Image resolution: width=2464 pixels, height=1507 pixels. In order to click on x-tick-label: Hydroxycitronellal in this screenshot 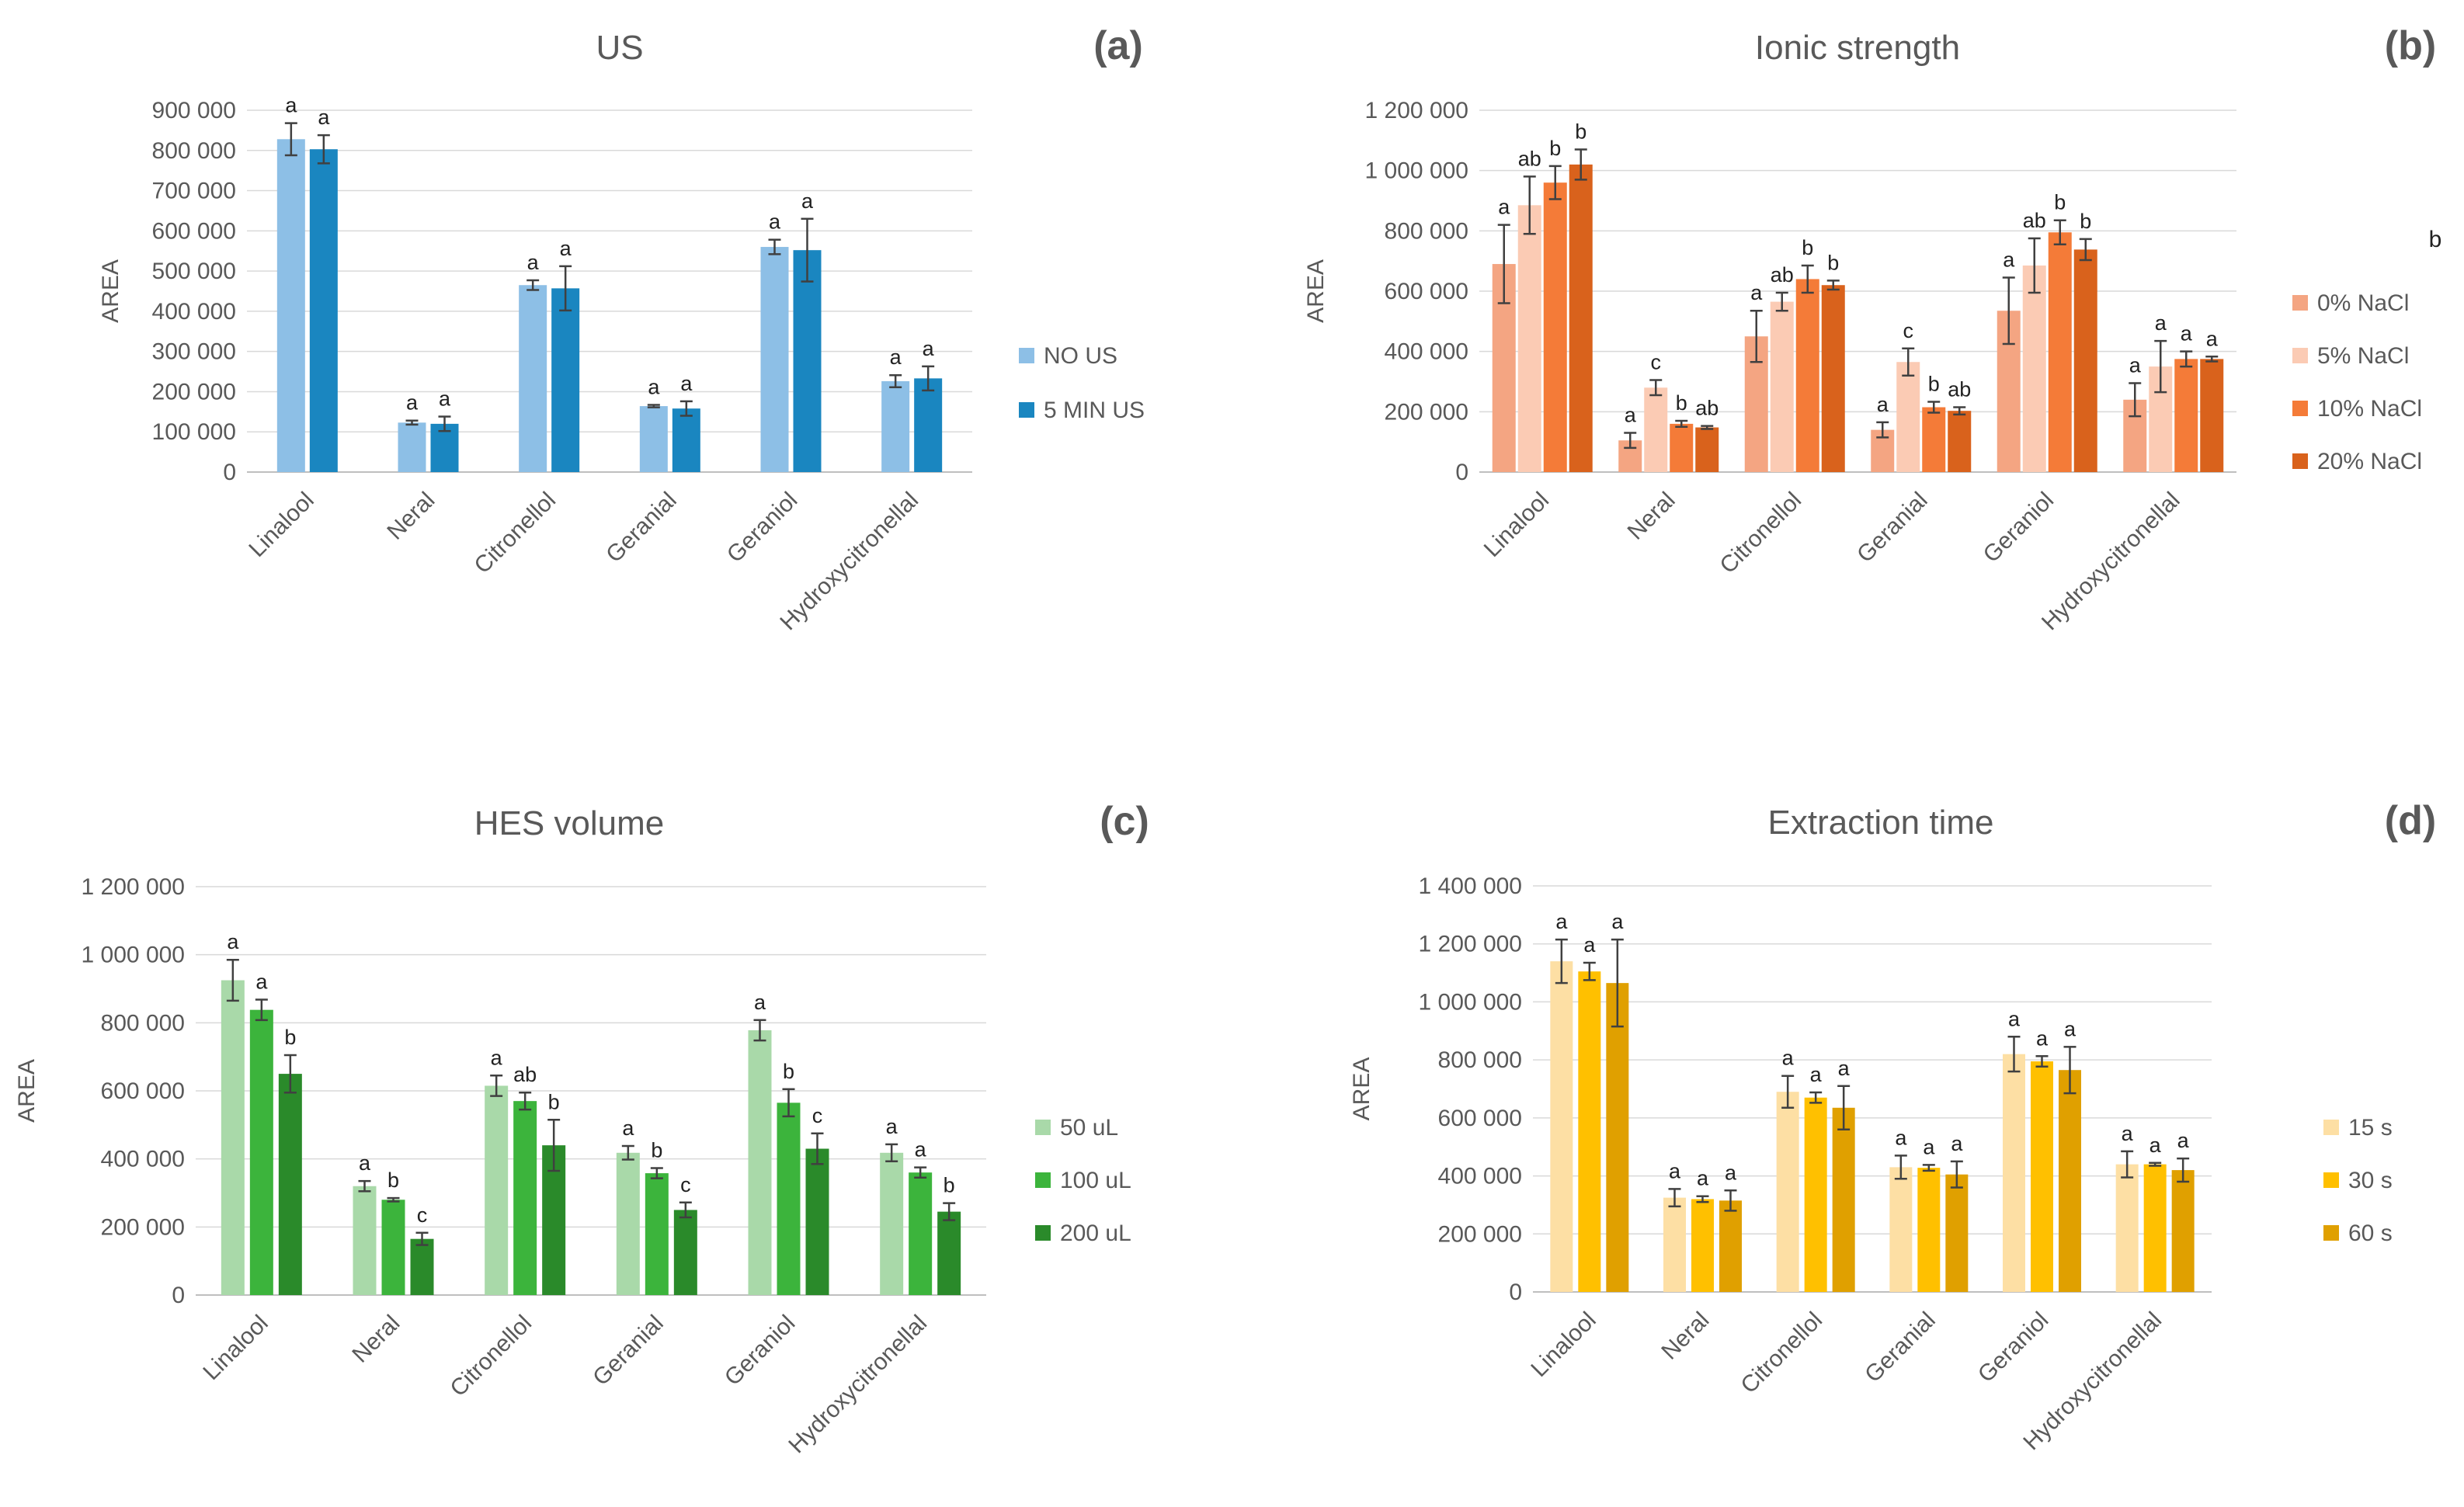, I will do `click(858, 1385)`.